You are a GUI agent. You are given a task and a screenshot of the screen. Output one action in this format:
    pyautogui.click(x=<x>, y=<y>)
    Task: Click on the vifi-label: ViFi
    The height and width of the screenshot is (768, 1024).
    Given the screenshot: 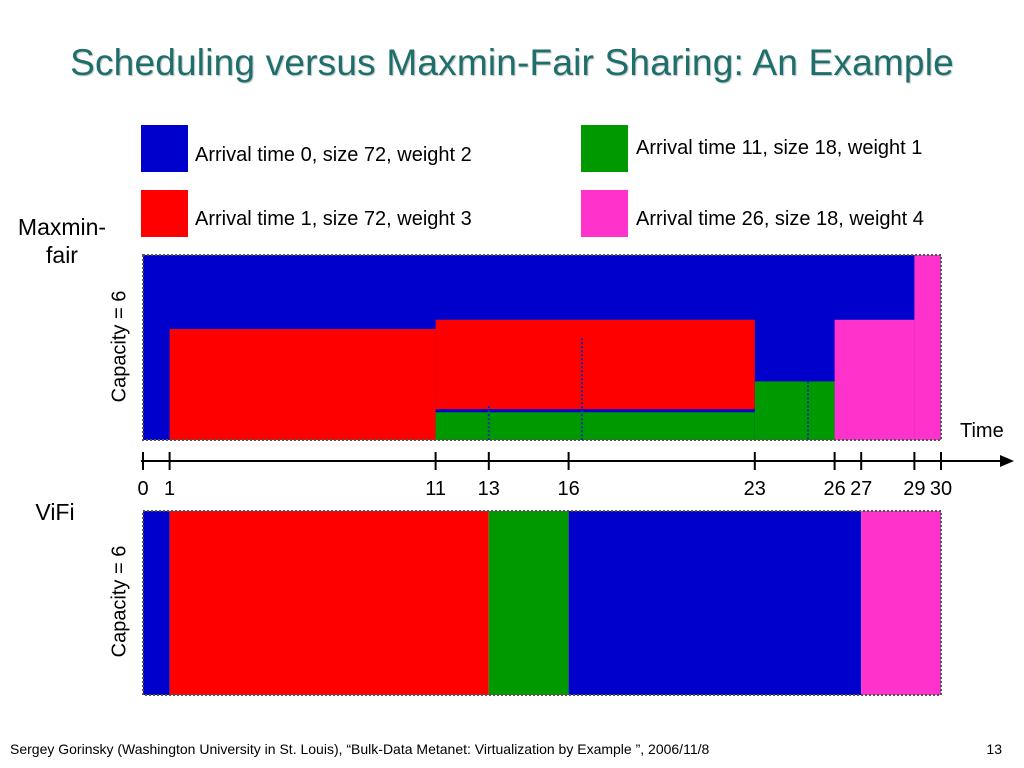 What is the action you would take?
    pyautogui.click(x=55, y=512)
    